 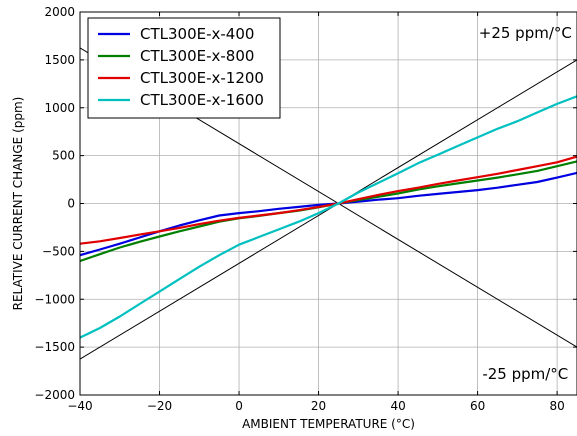 I want to click on y-tick-label: −500, so click(x=58, y=251).